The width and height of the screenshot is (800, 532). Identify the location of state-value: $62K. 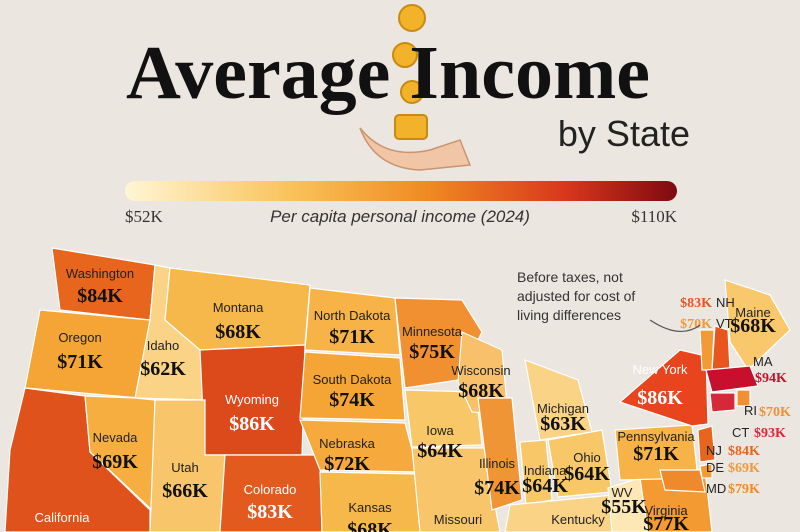
(163, 369).